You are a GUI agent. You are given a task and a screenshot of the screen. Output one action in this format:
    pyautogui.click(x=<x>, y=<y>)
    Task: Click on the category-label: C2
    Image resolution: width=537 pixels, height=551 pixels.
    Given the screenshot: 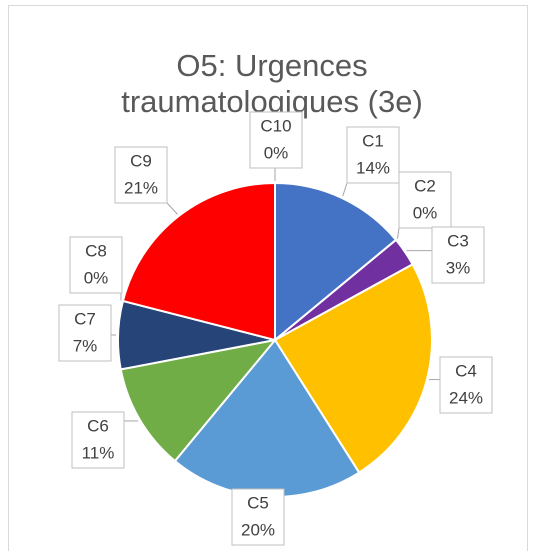 What is the action you would take?
    pyautogui.click(x=425, y=185)
    